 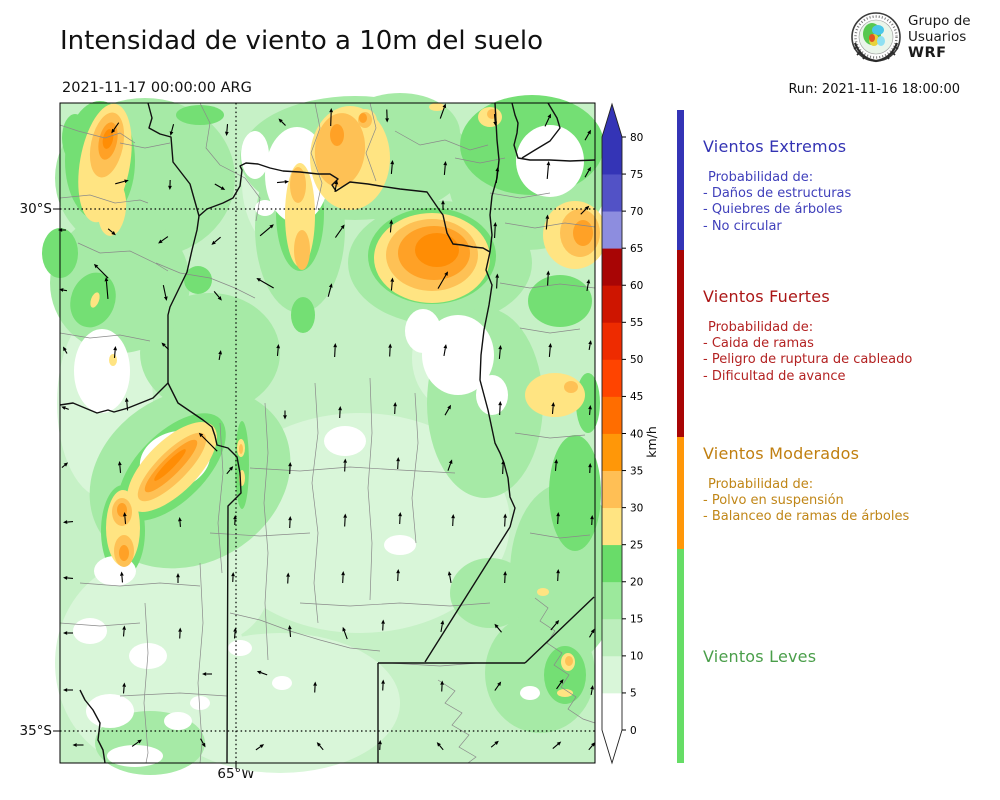 What do you see at coordinates (636, 249) in the screenshot?
I see `colorbar-tick-label: 65` at bounding box center [636, 249].